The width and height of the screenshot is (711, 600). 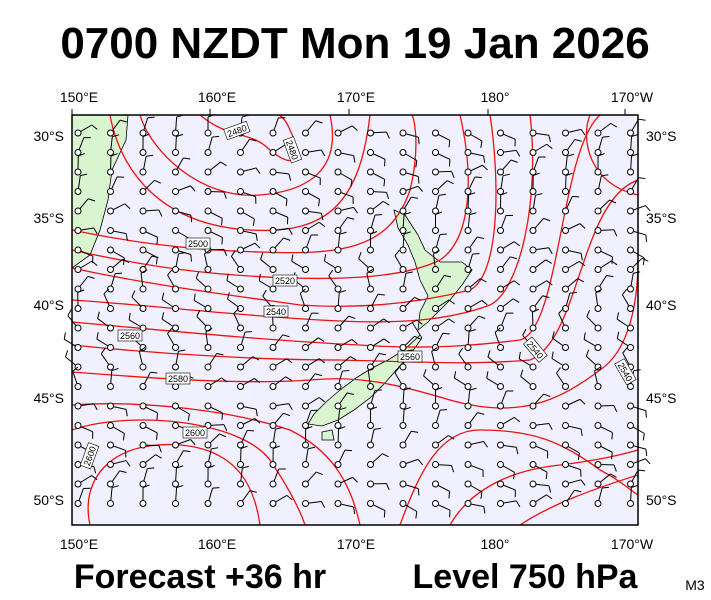 I want to click on contour-label: 2600, so click(x=195, y=432).